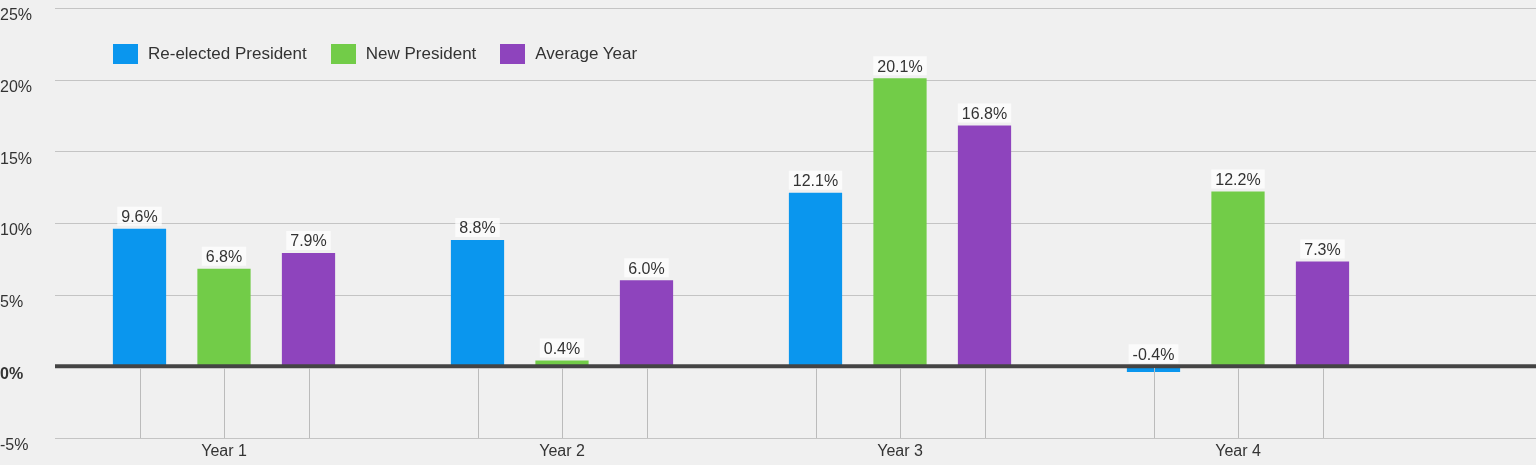 The image size is (1536, 465). What do you see at coordinates (224, 257) in the screenshot?
I see `data-label: 6.8%` at bounding box center [224, 257].